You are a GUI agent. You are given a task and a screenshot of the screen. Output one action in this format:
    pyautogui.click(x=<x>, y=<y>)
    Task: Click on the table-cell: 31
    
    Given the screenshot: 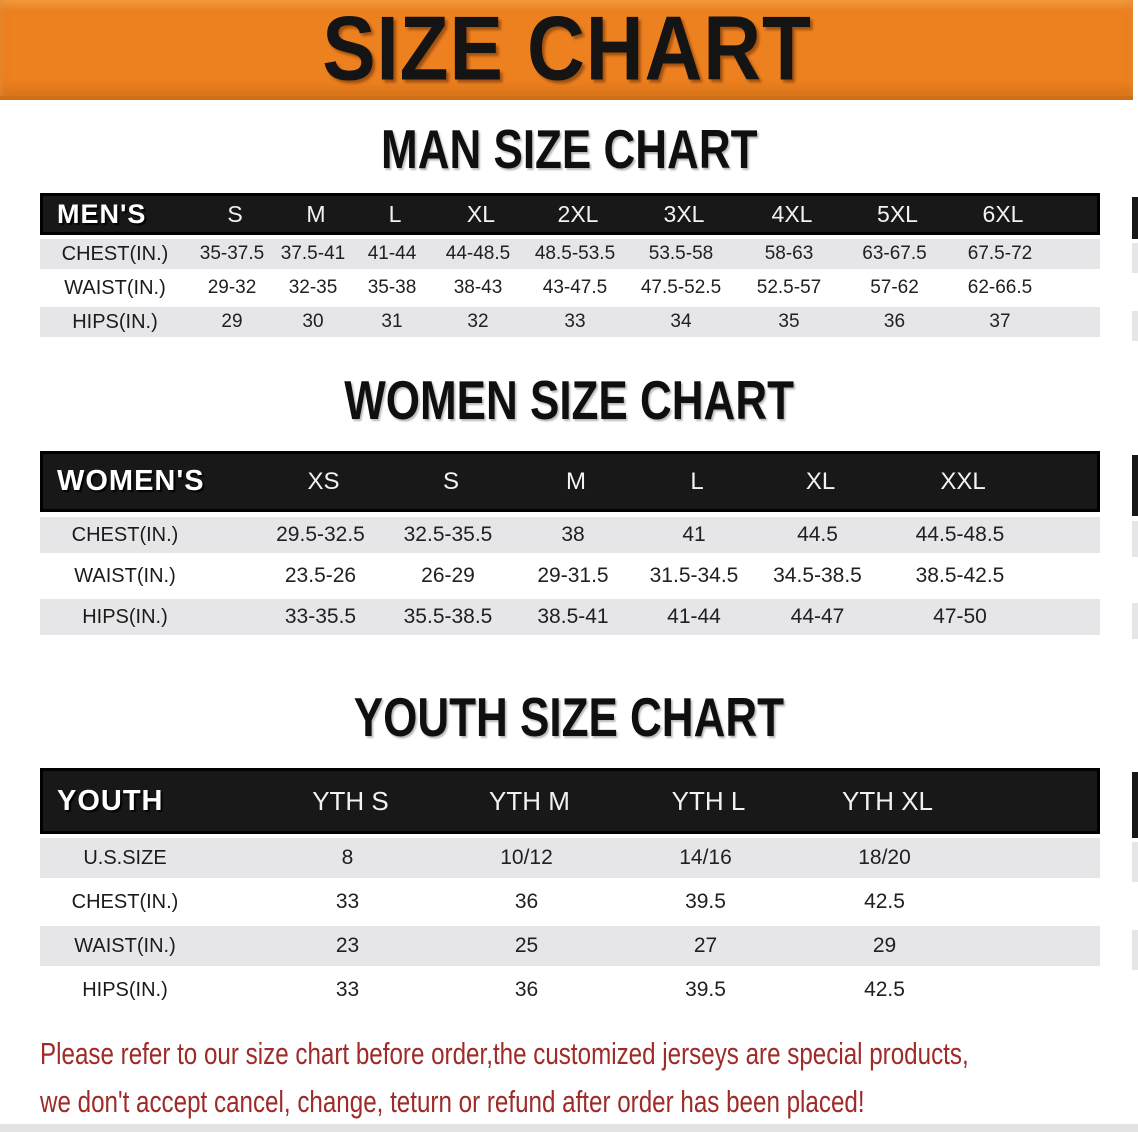 What is the action you would take?
    pyautogui.click(x=392, y=321)
    